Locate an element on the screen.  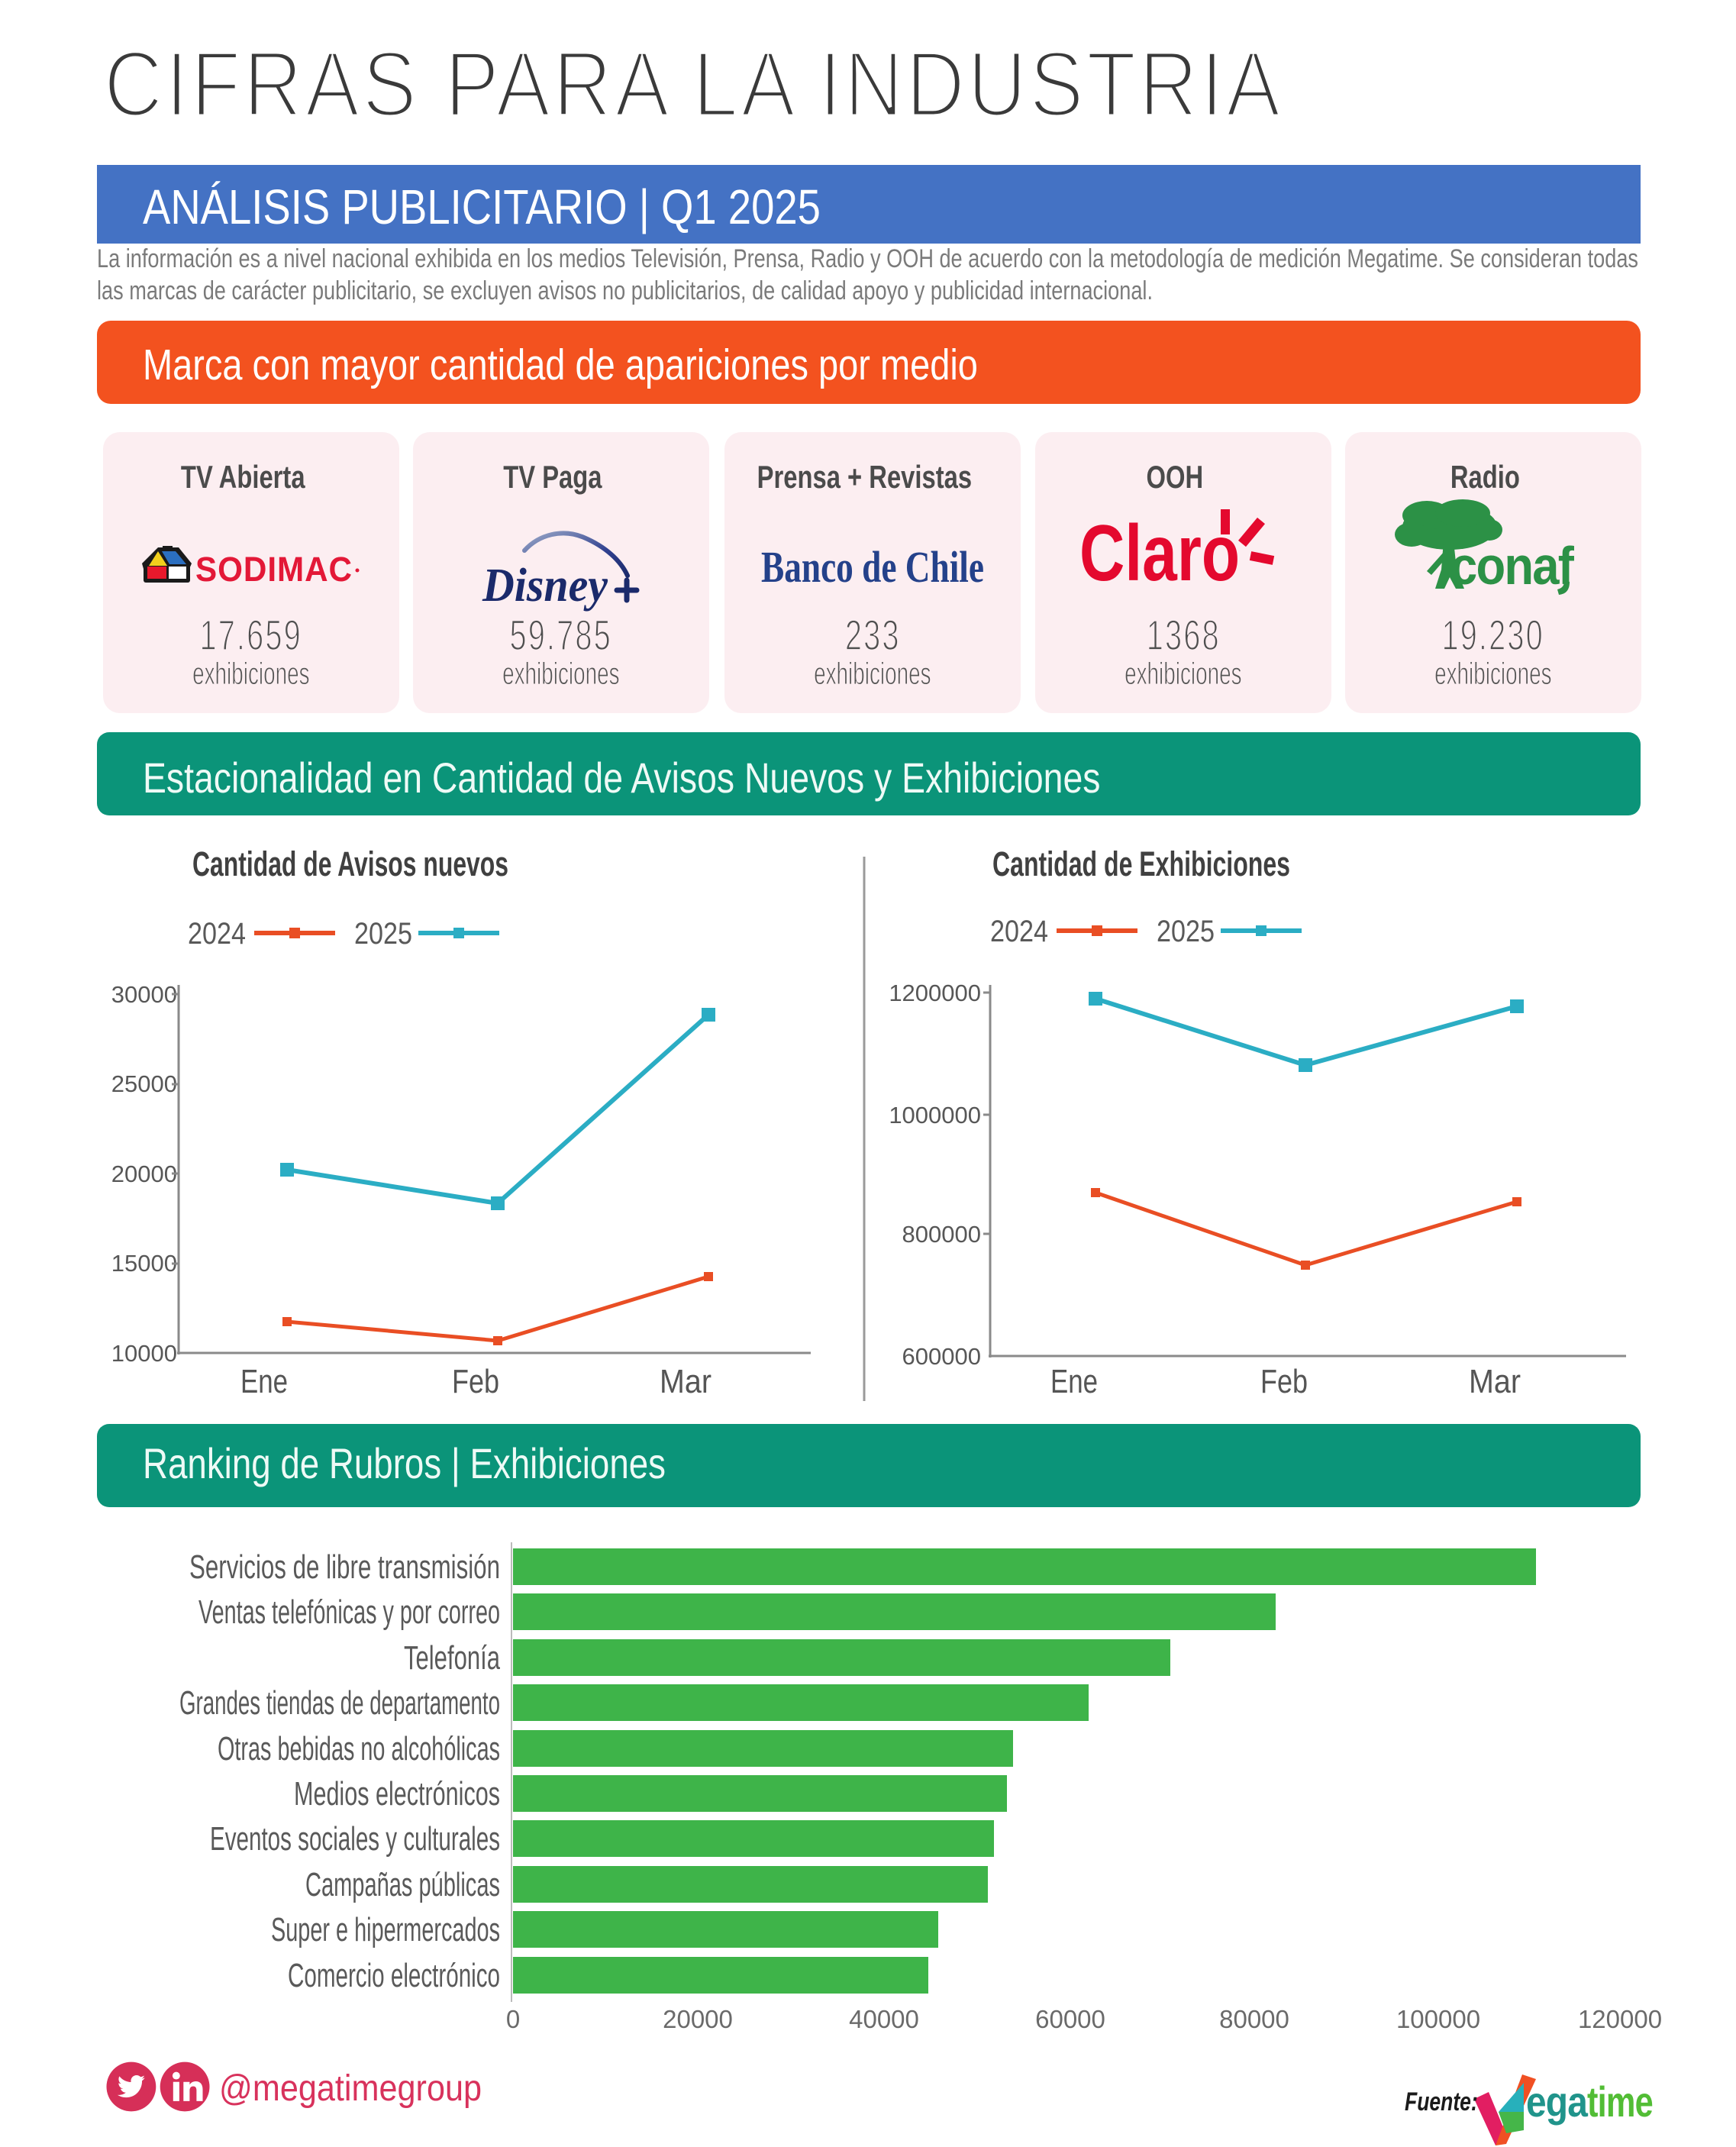
svg-text: Claro is located at coordinates (1159, 553).